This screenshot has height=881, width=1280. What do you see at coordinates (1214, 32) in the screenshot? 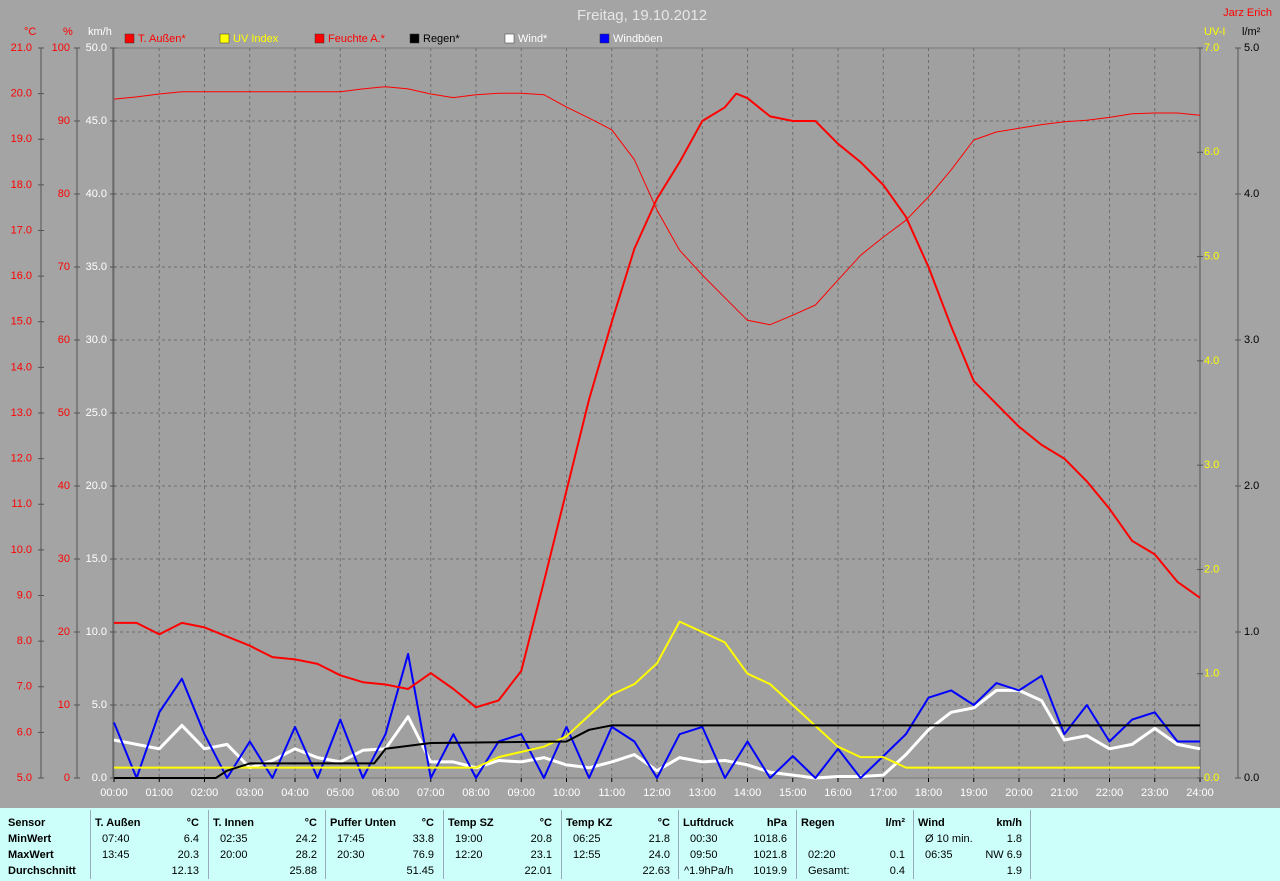
I see `axis-label: UV-I` at bounding box center [1214, 32].